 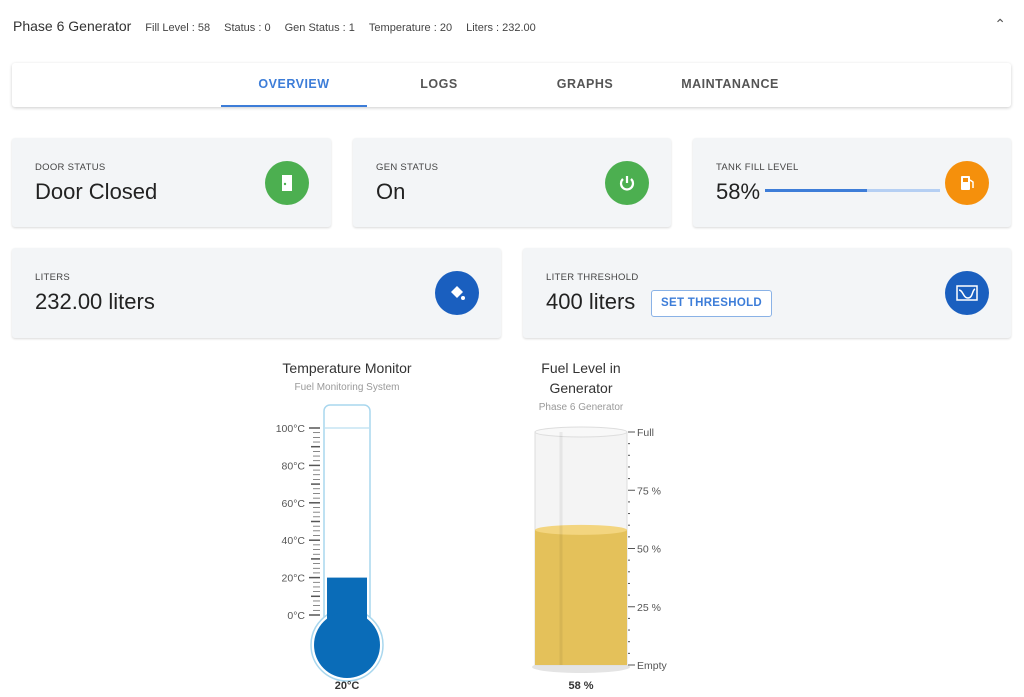 What do you see at coordinates (967, 293) in the screenshot?
I see `chart-icon` at bounding box center [967, 293].